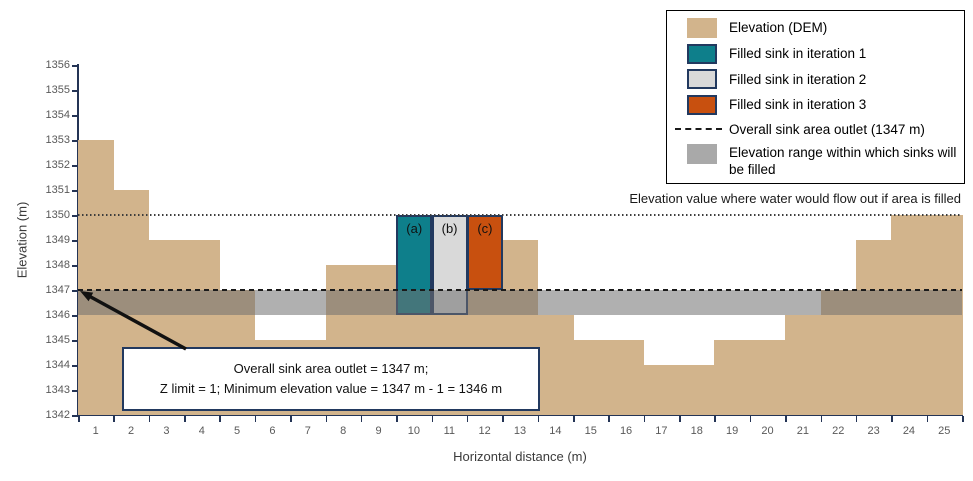 The height and width of the screenshot is (481, 973). Describe the element at coordinates (702, 28) in the screenshot. I see `dem-swatch-icon` at that location.